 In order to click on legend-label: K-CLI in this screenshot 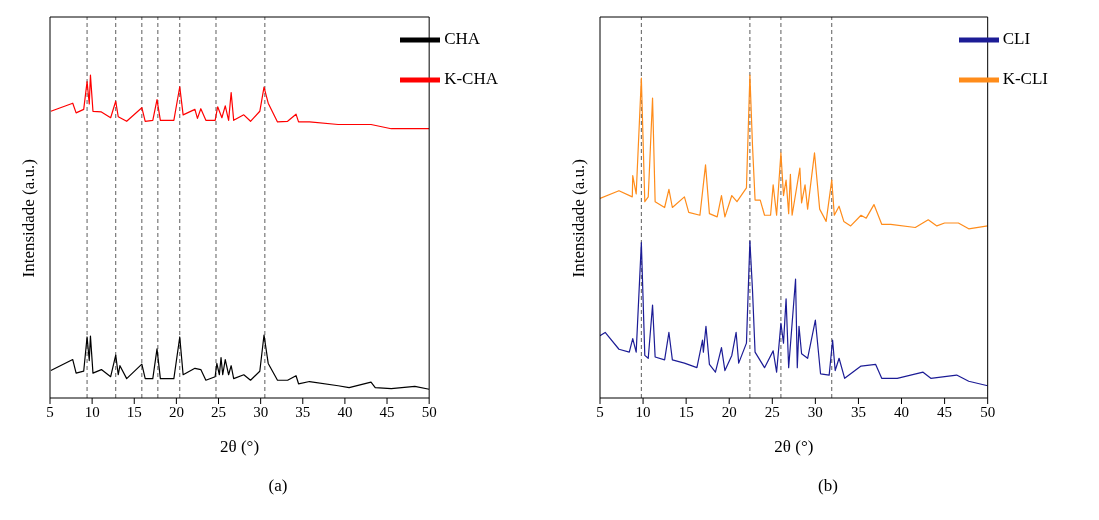, I will do `click(1025, 78)`.